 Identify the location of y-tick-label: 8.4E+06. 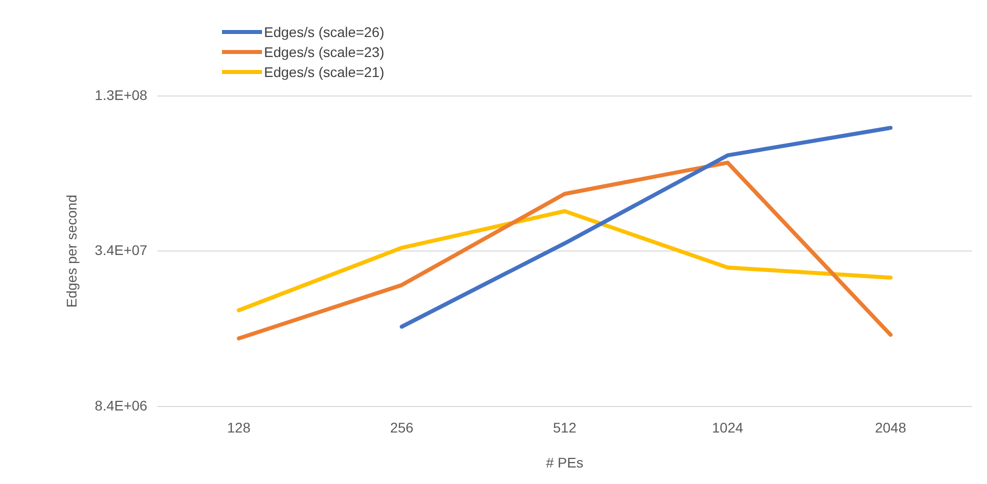
(121, 405).